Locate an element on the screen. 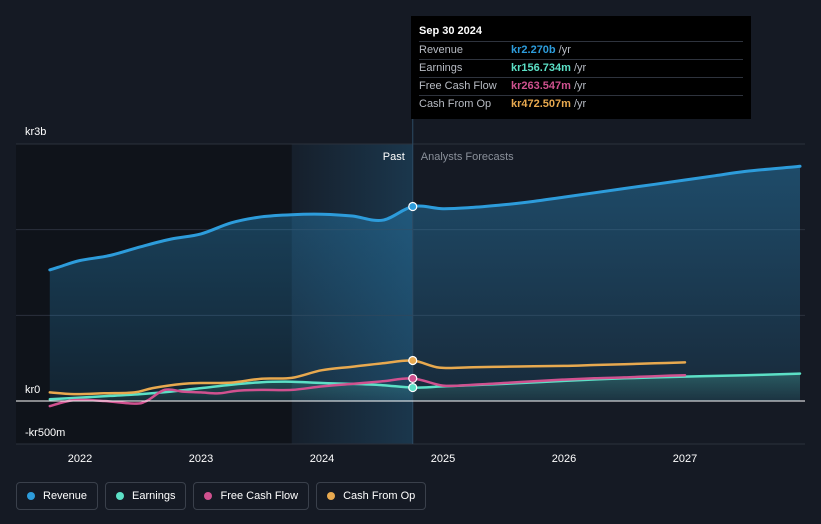 The image size is (821, 524). earnings-area is located at coordinates (425, 387).